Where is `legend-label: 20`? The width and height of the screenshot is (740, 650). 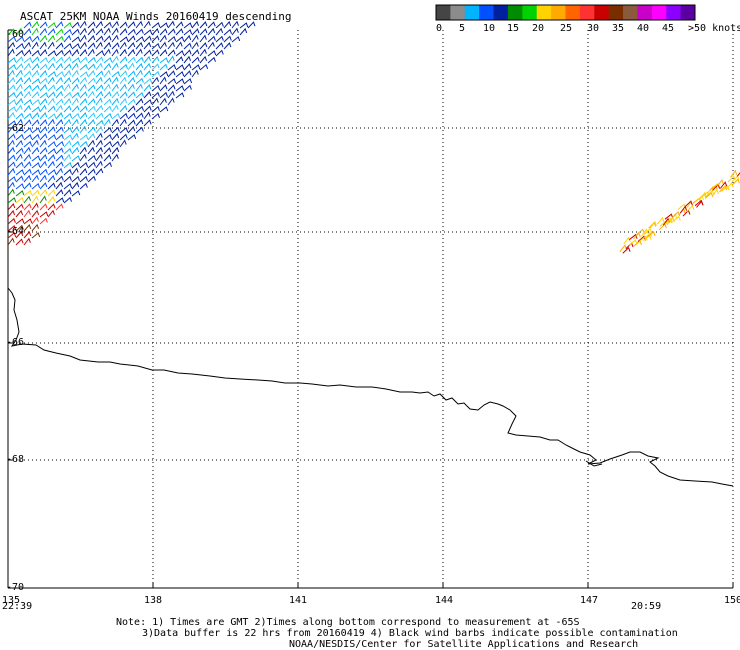 legend-label: 20 is located at coordinates (538, 28).